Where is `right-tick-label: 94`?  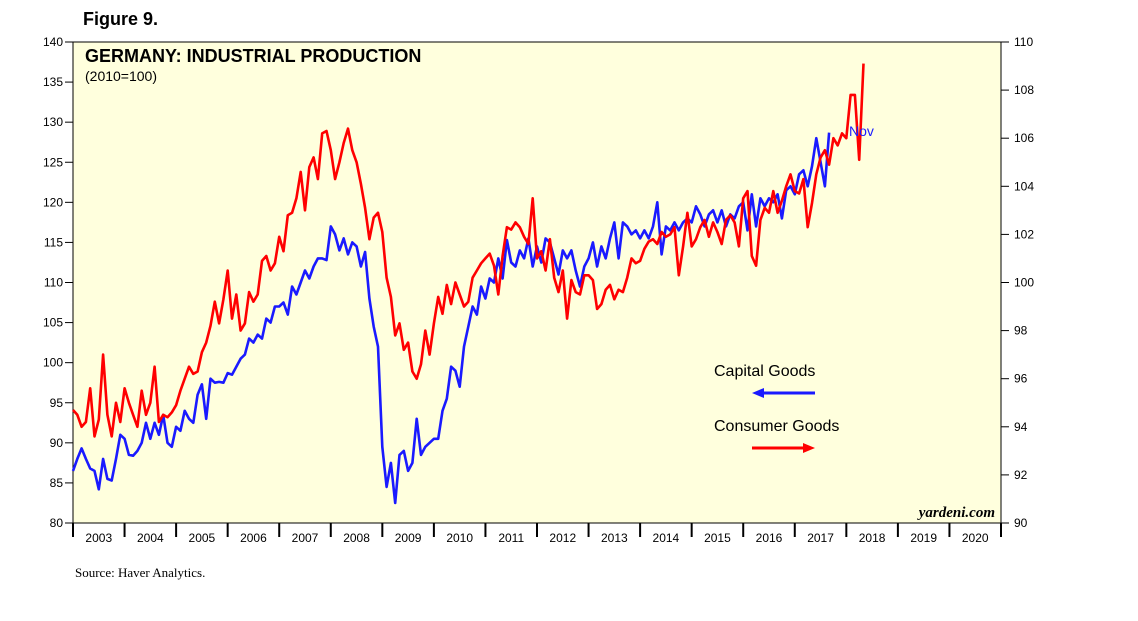 right-tick-label: 94 is located at coordinates (1021, 427).